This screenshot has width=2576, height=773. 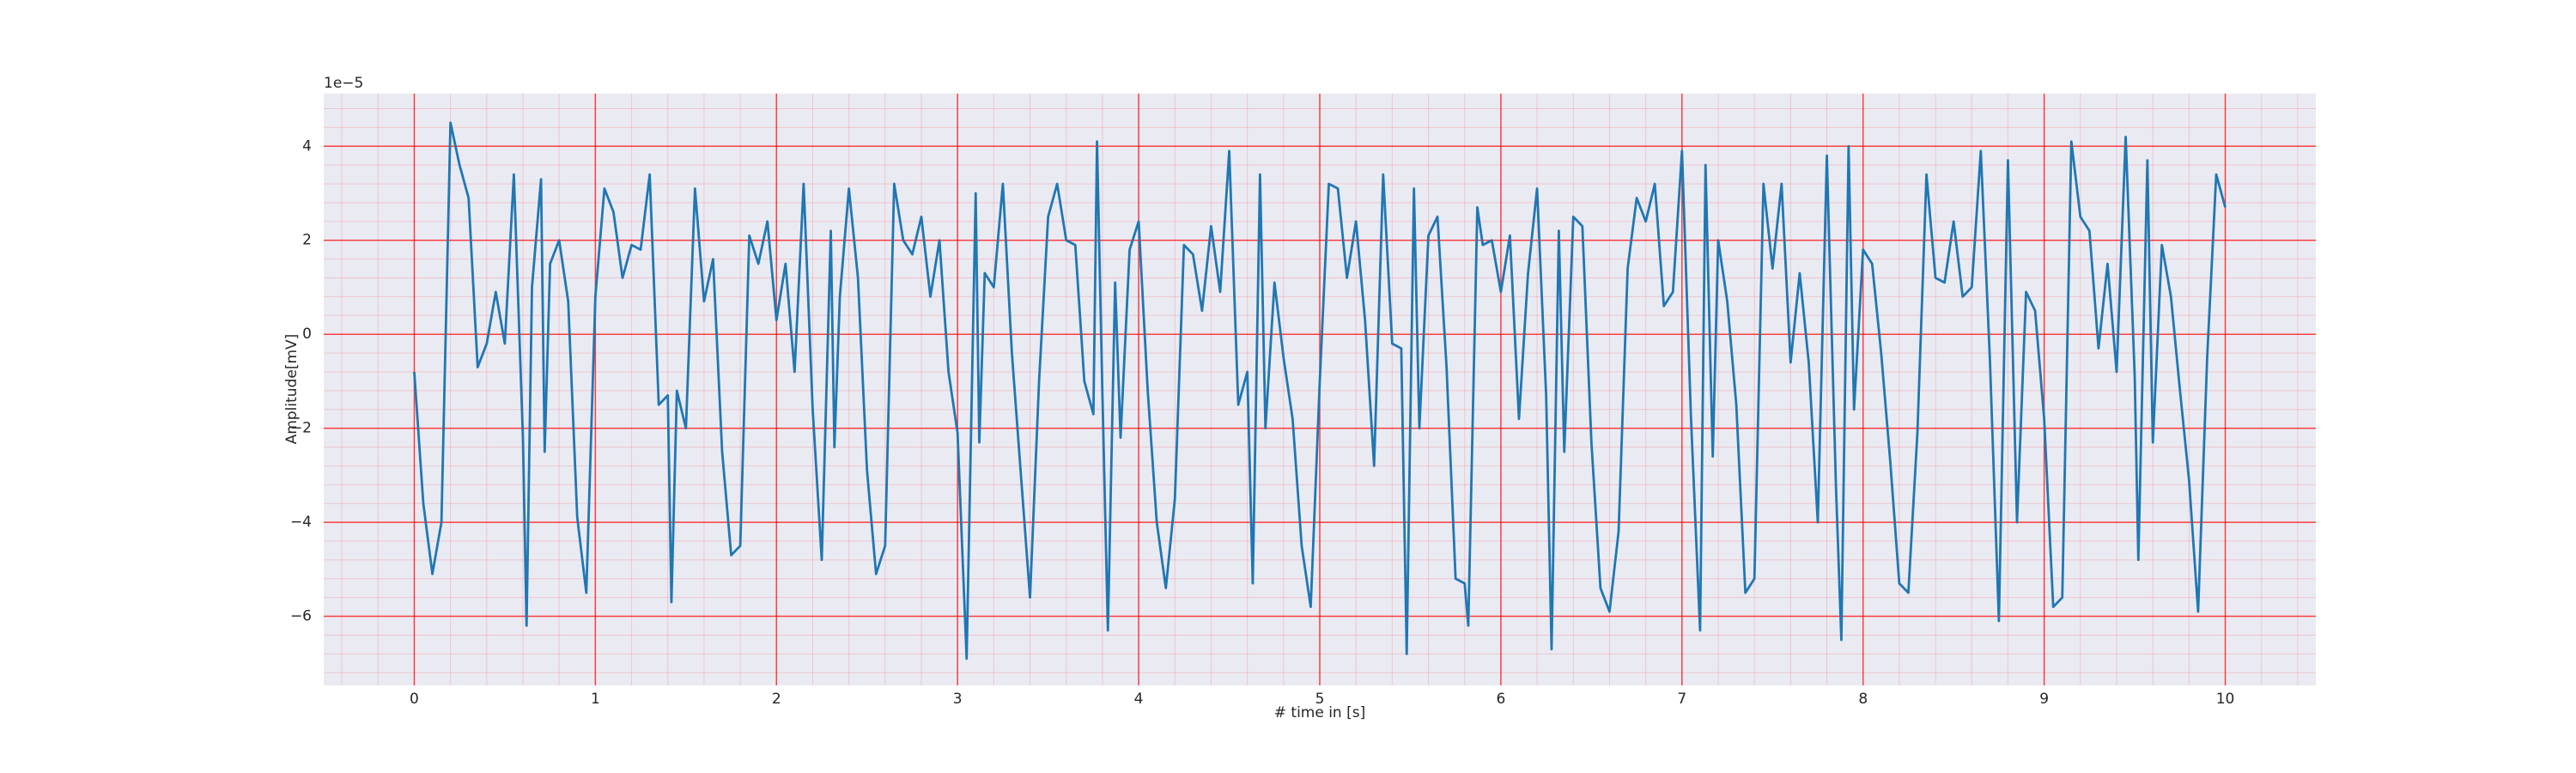 What do you see at coordinates (307, 240) in the screenshot?
I see `y-tick-label: 2` at bounding box center [307, 240].